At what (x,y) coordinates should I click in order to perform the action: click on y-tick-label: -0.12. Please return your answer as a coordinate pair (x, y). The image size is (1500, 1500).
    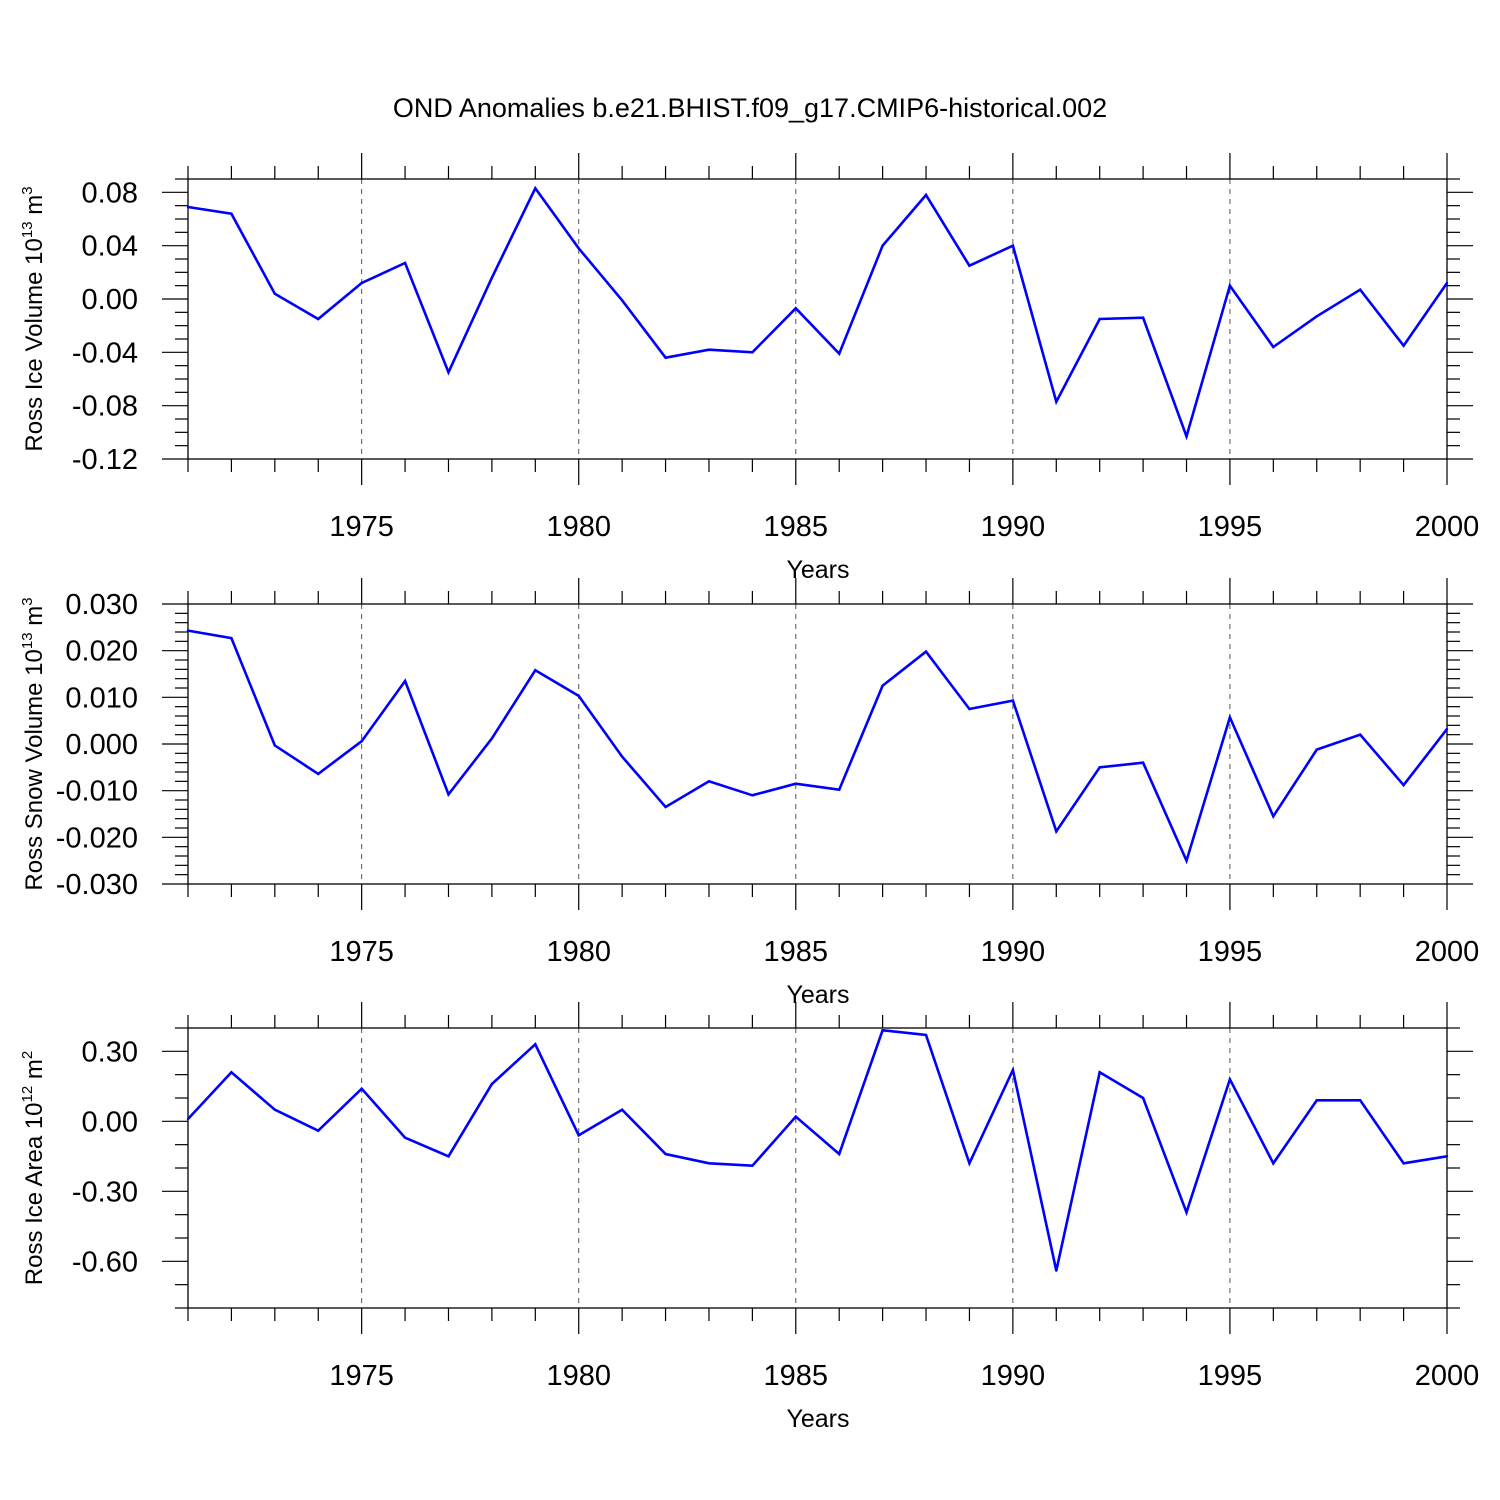
    Looking at the image, I should click on (105, 460).